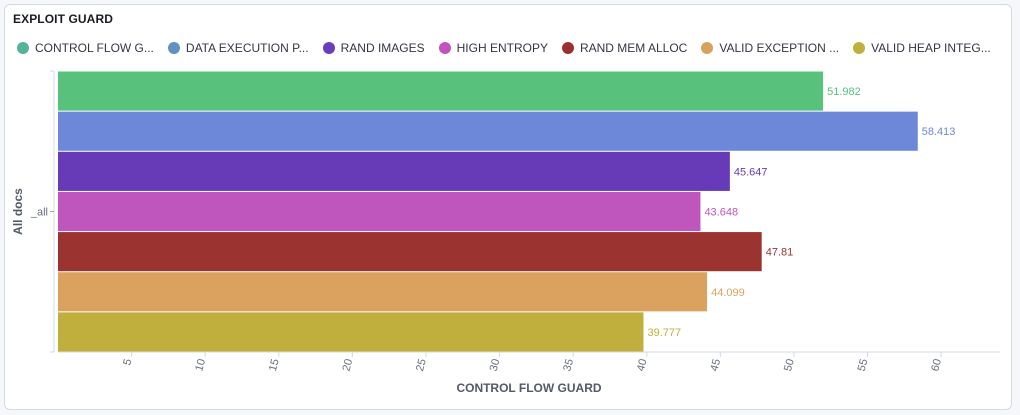 This screenshot has width=1020, height=415. What do you see at coordinates (844, 92) in the screenshot?
I see `data-label: 51.982` at bounding box center [844, 92].